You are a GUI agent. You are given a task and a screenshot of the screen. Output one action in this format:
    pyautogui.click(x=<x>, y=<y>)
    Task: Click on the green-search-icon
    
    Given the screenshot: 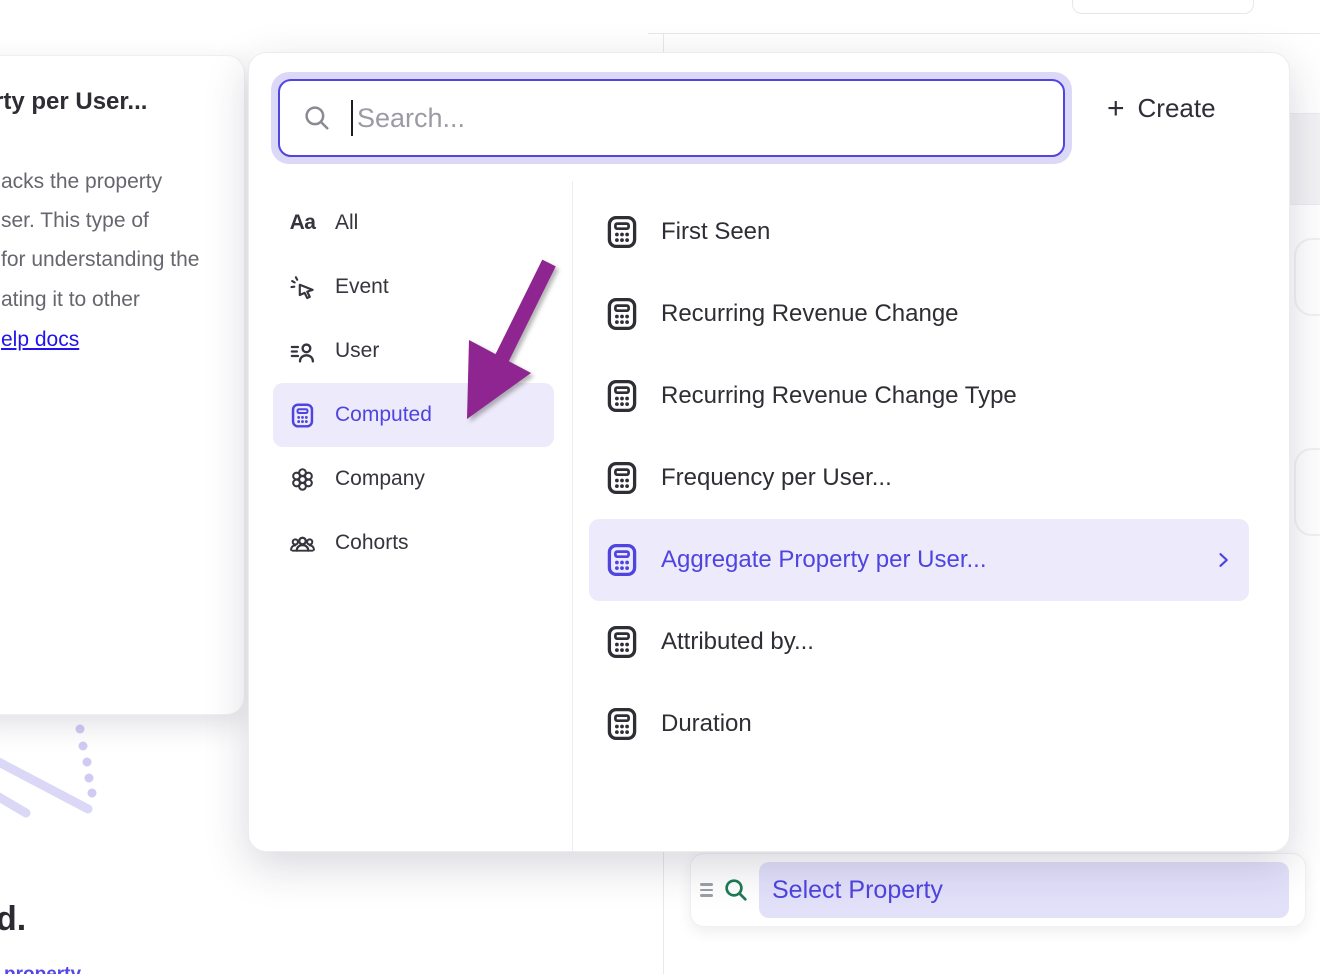 What is the action you would take?
    pyautogui.click(x=736, y=890)
    